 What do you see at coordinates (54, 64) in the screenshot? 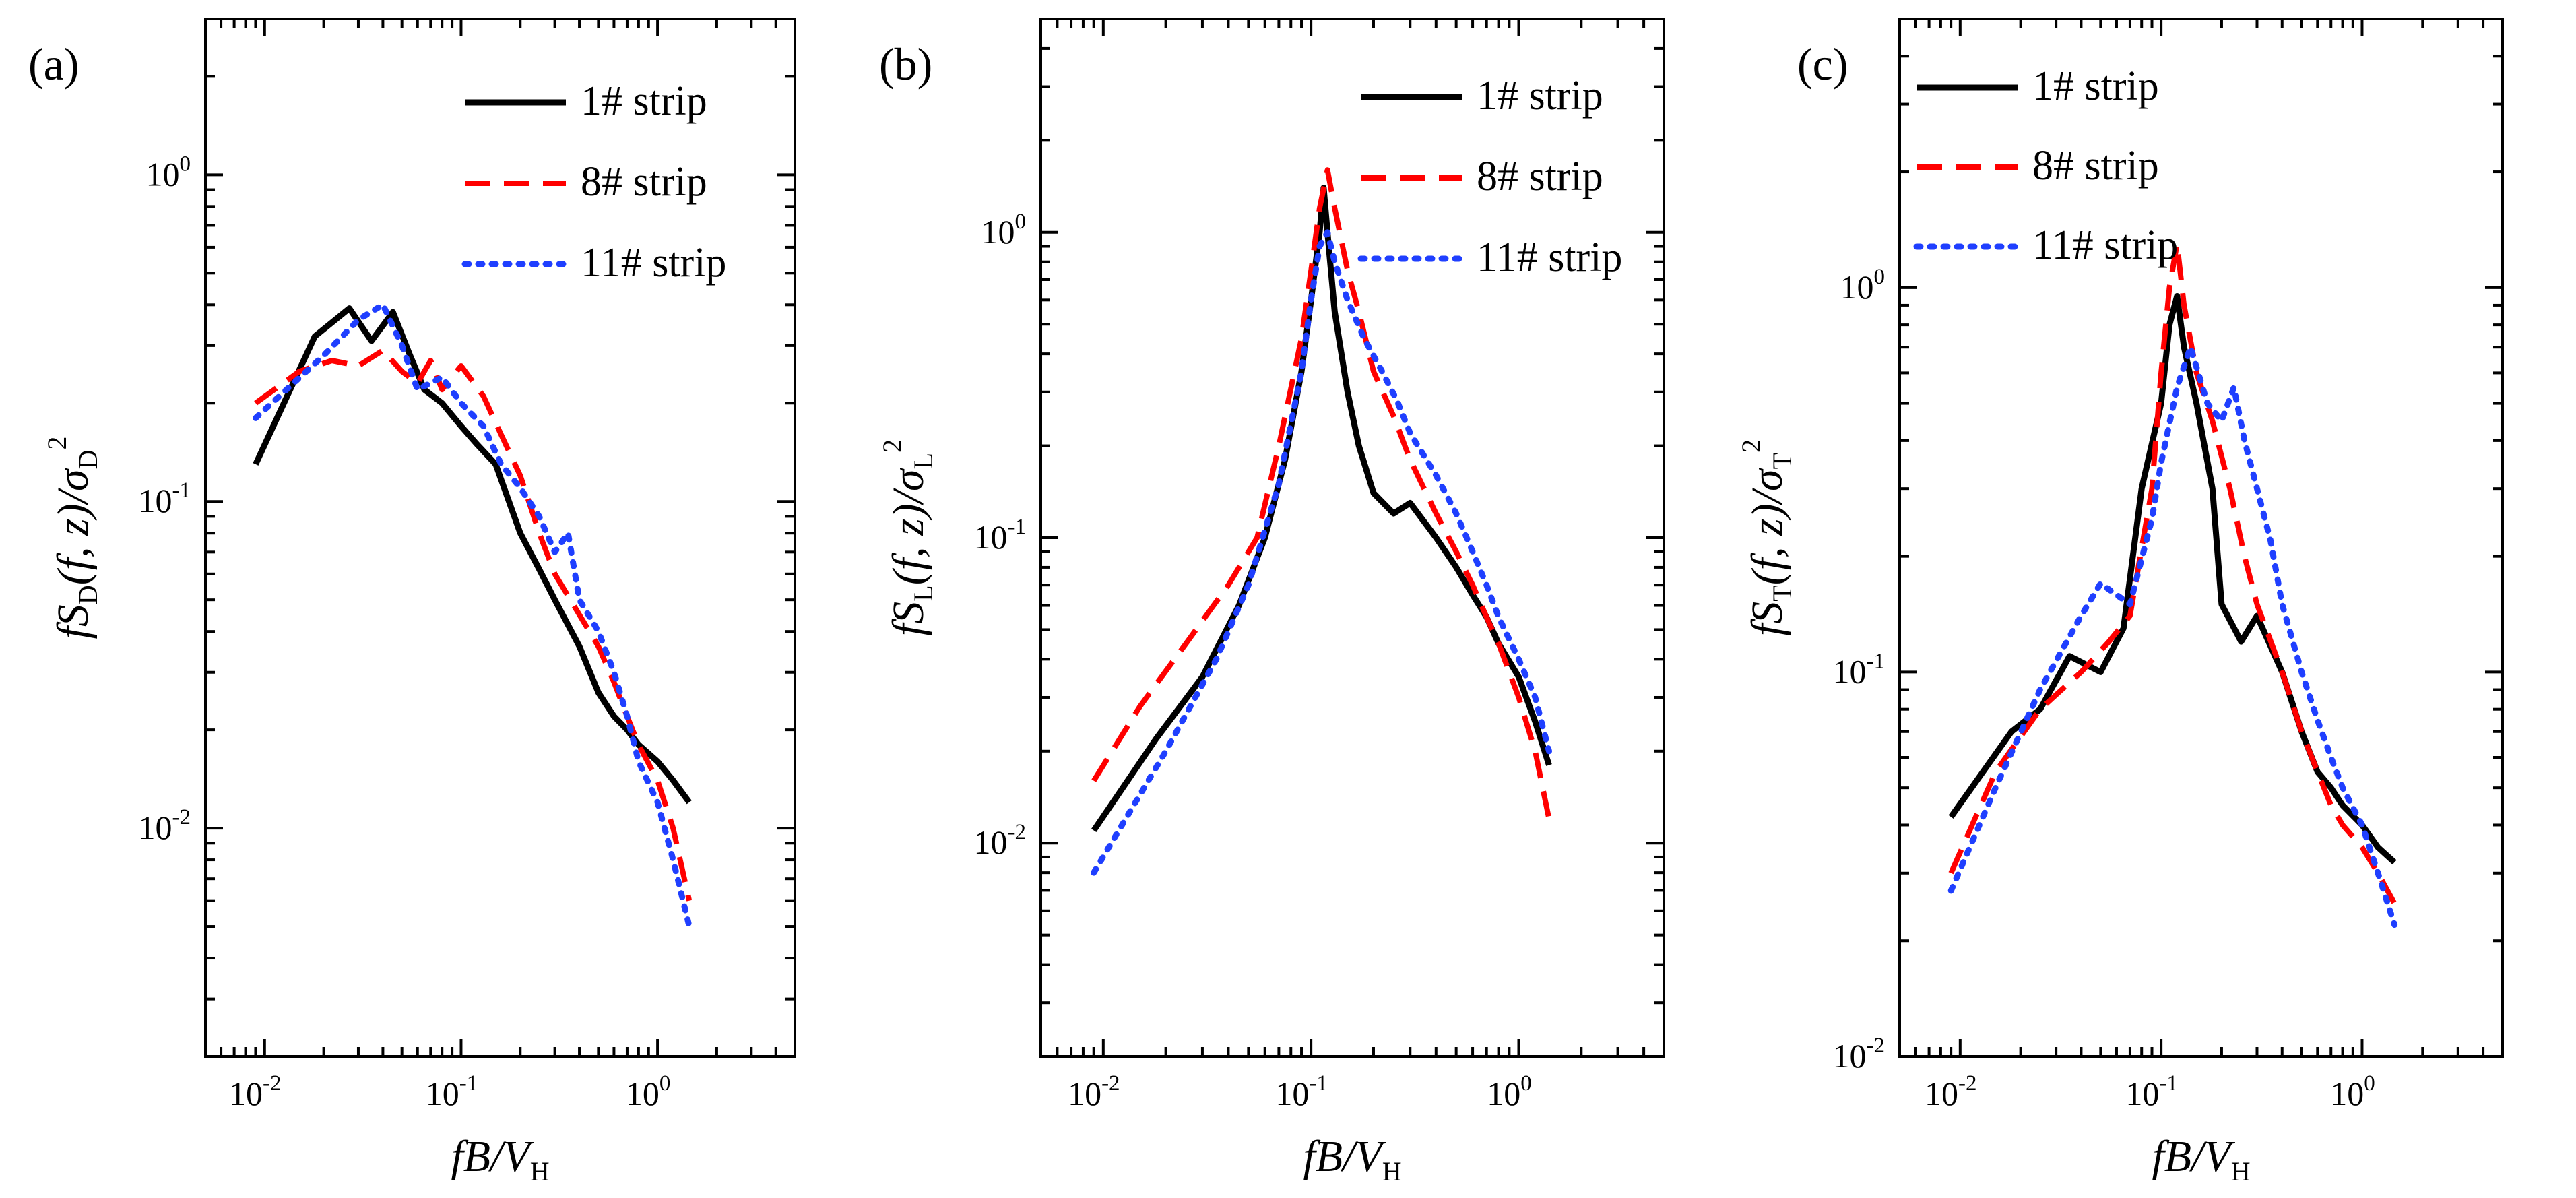
I see `panel-tag: (a)` at bounding box center [54, 64].